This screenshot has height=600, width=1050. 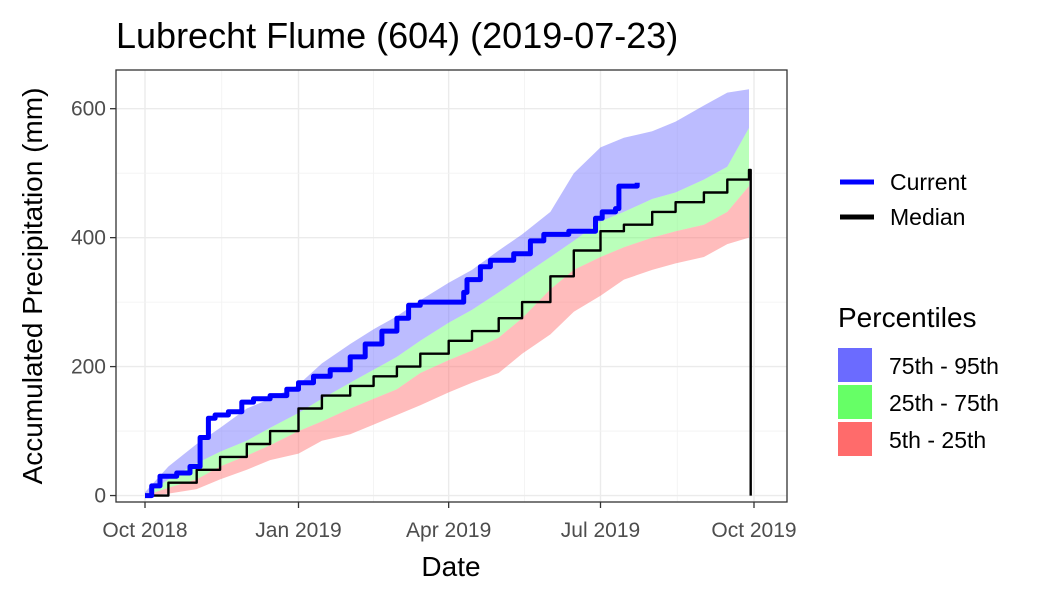 I want to click on y-tick-label-2: 400, so click(x=88, y=238).